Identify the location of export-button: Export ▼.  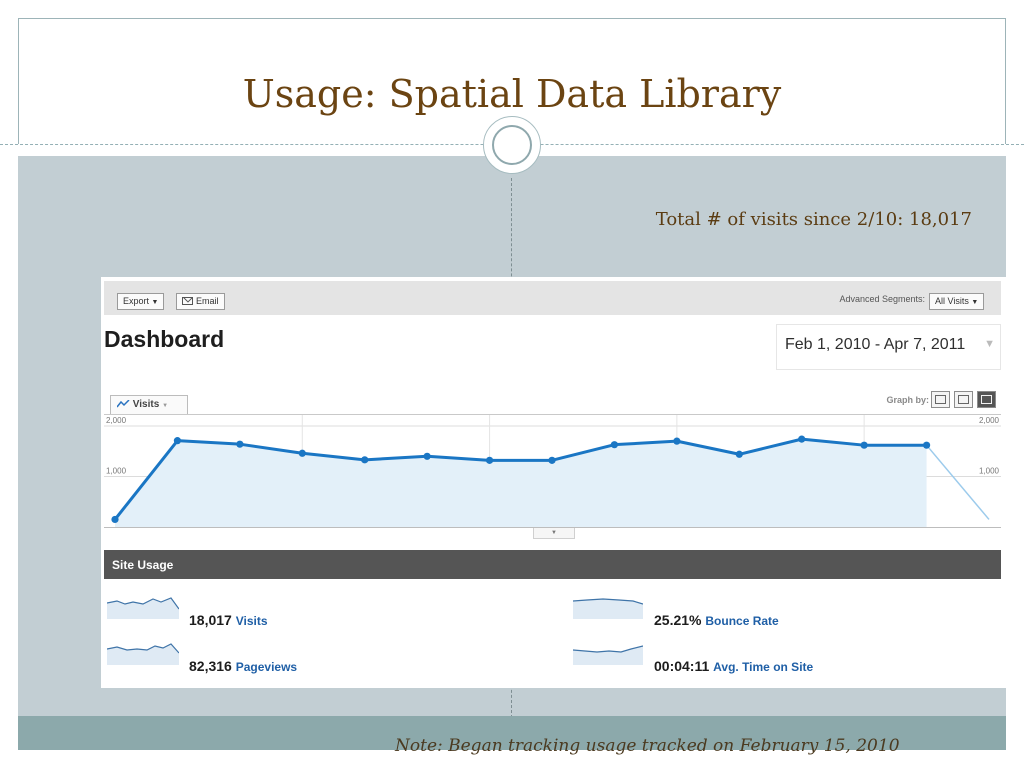
(141, 301).